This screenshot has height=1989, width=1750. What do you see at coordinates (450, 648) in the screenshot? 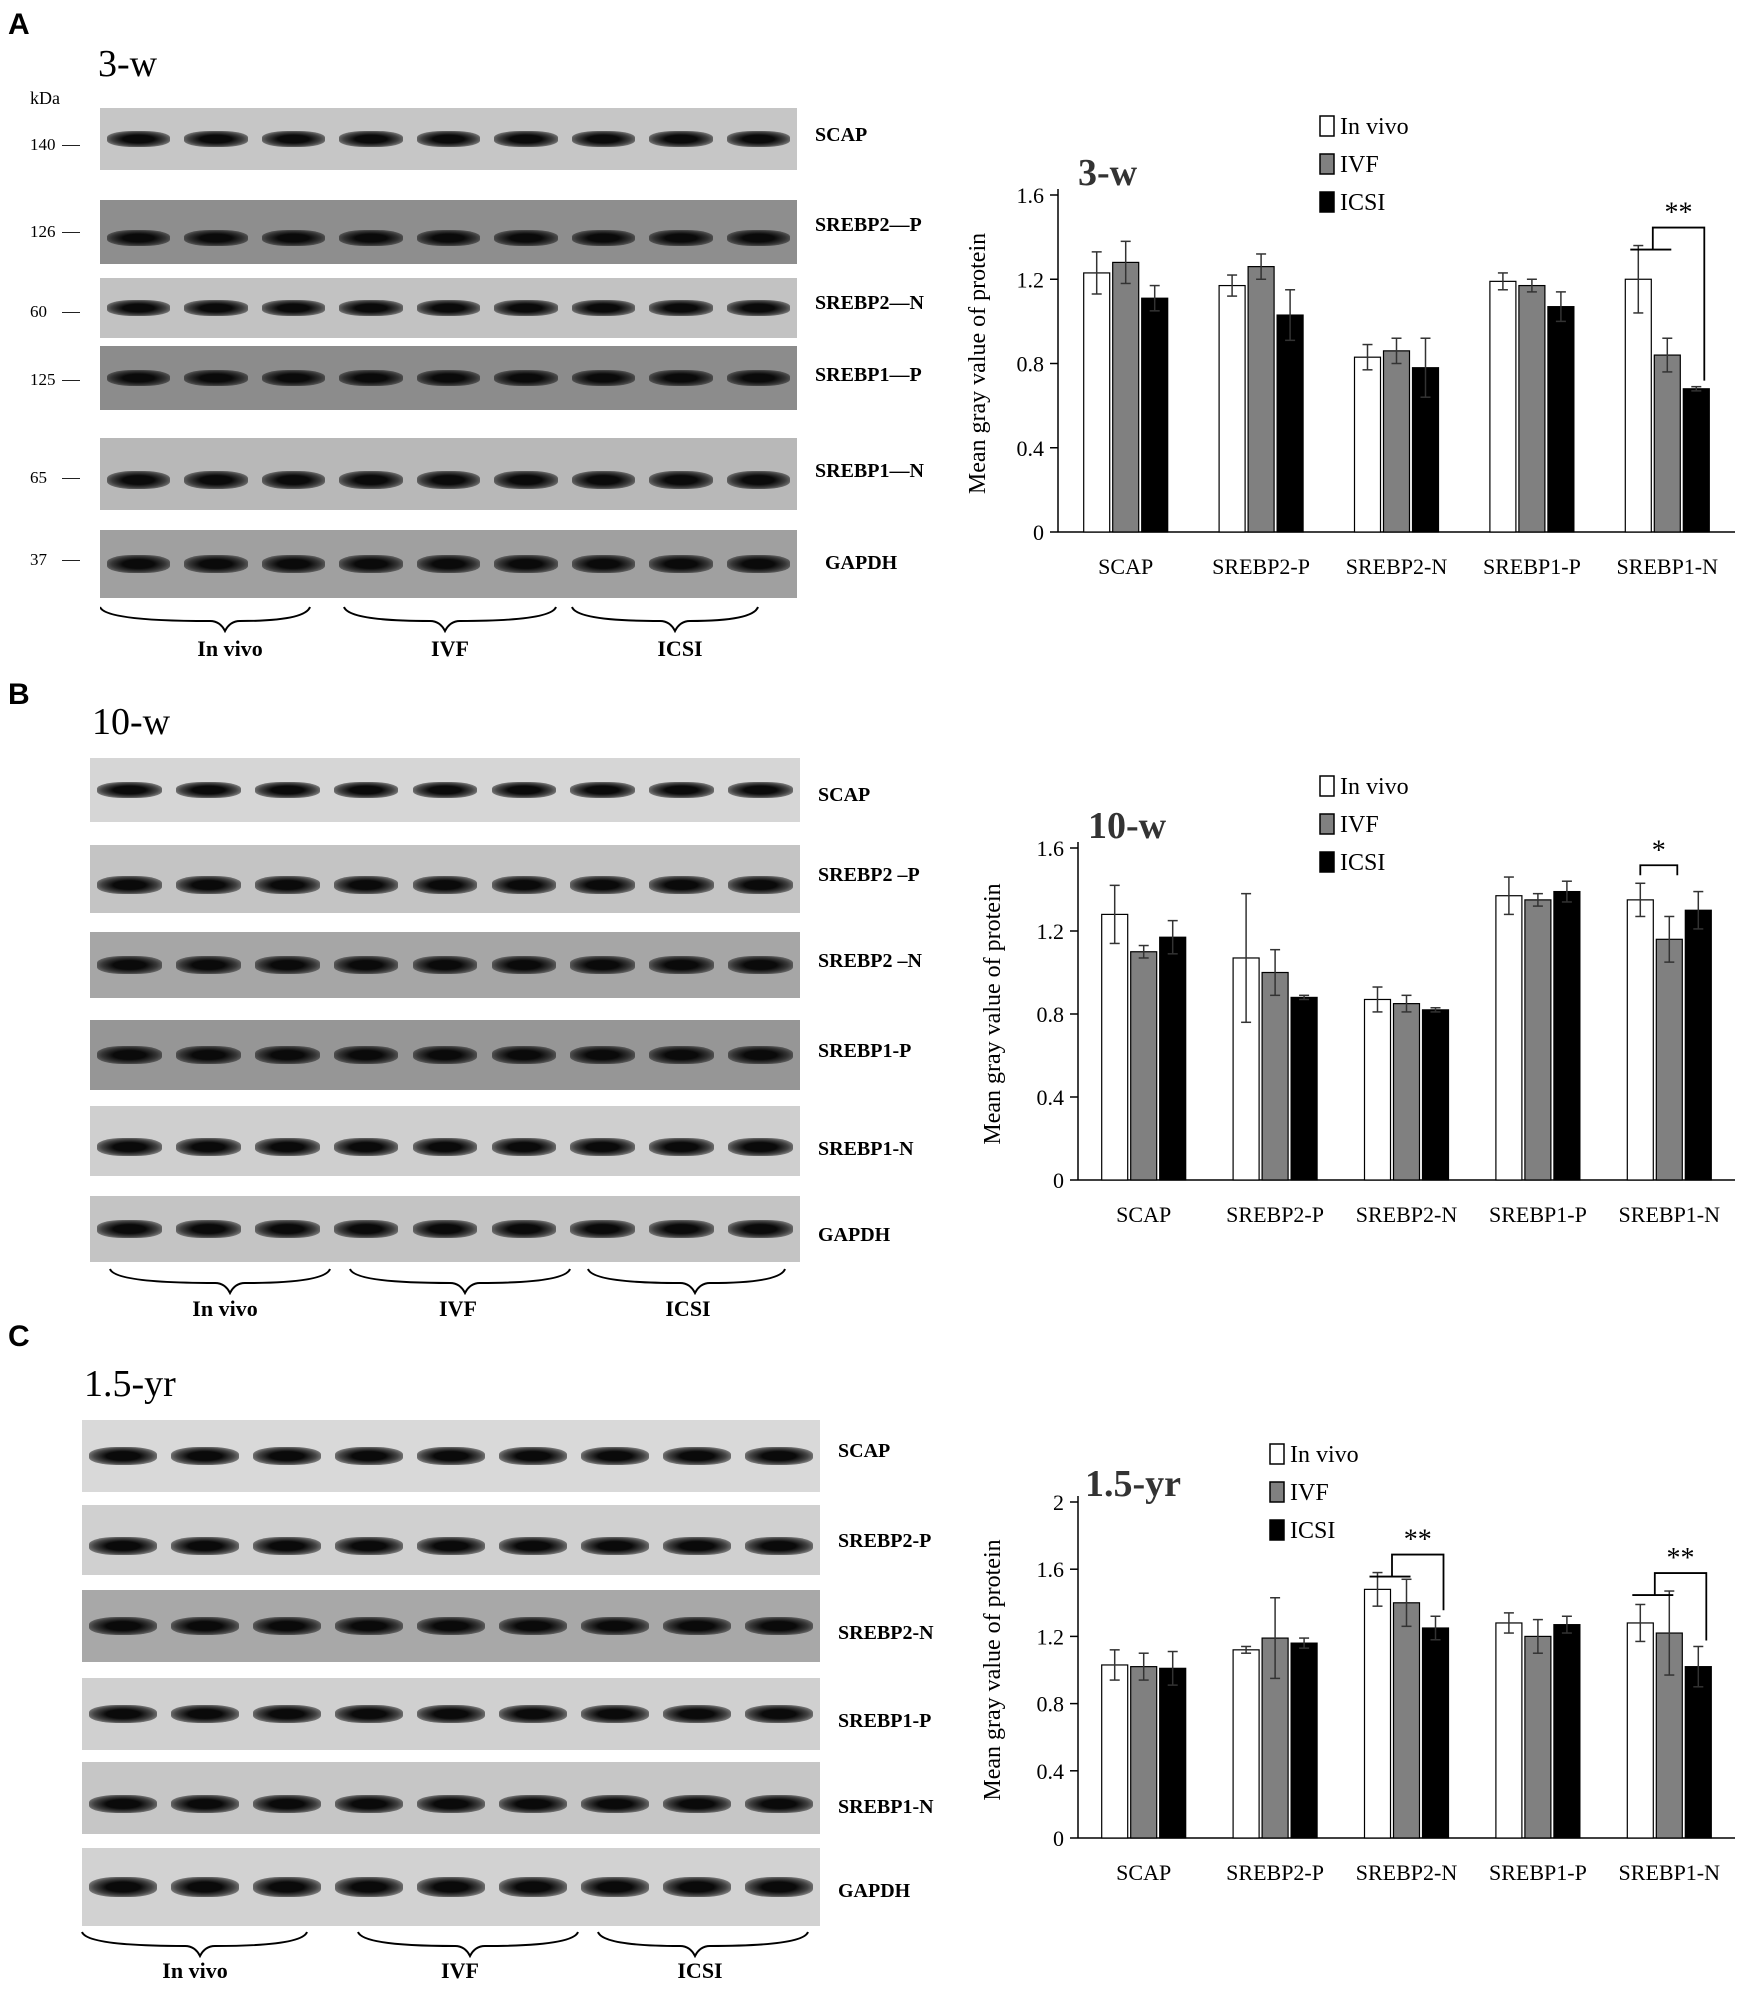
I see `group-label: IVF` at bounding box center [450, 648].